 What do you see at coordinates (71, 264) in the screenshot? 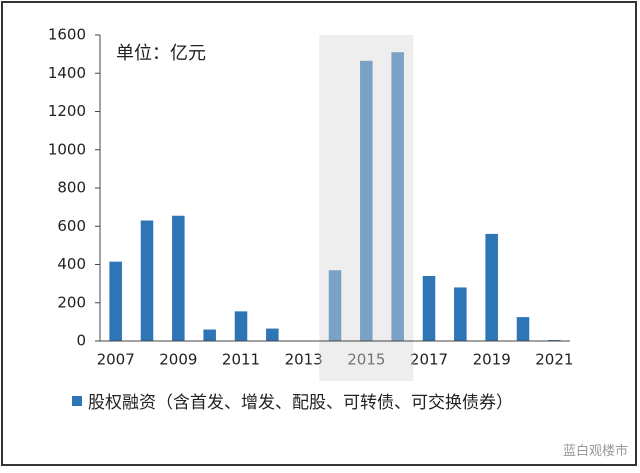
I see `y-tick-label: 400` at bounding box center [71, 264].